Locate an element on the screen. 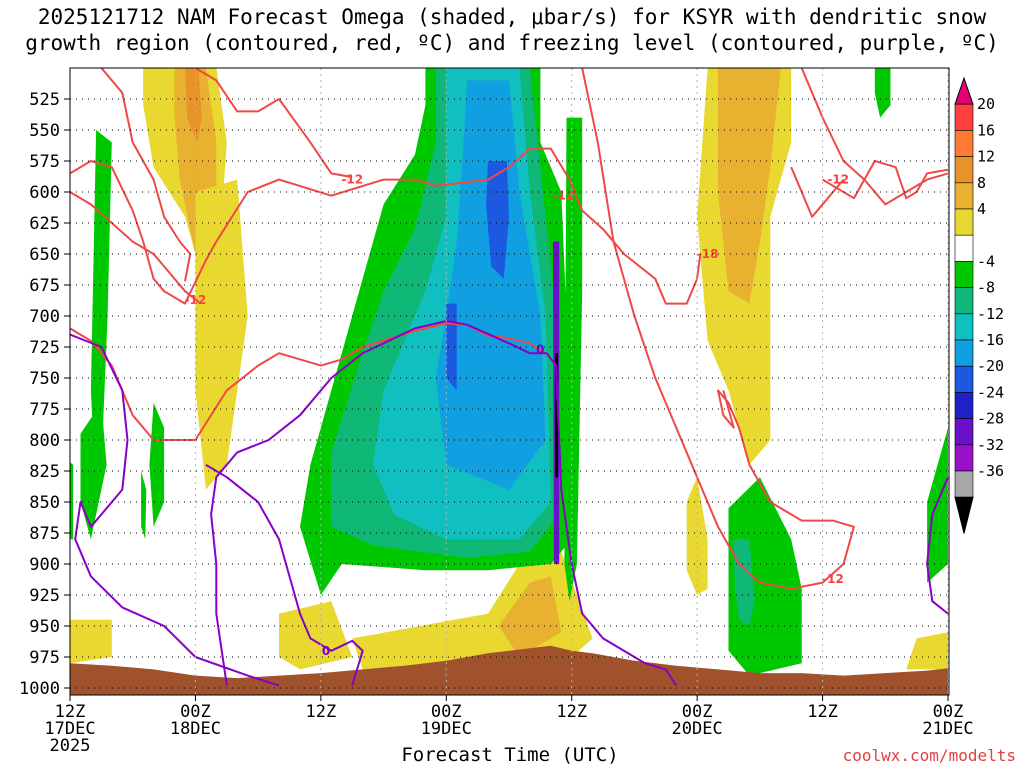 The height and width of the screenshot is (768, 1024). x-axis-label: Forecast Time (UTC) is located at coordinates (510, 755).